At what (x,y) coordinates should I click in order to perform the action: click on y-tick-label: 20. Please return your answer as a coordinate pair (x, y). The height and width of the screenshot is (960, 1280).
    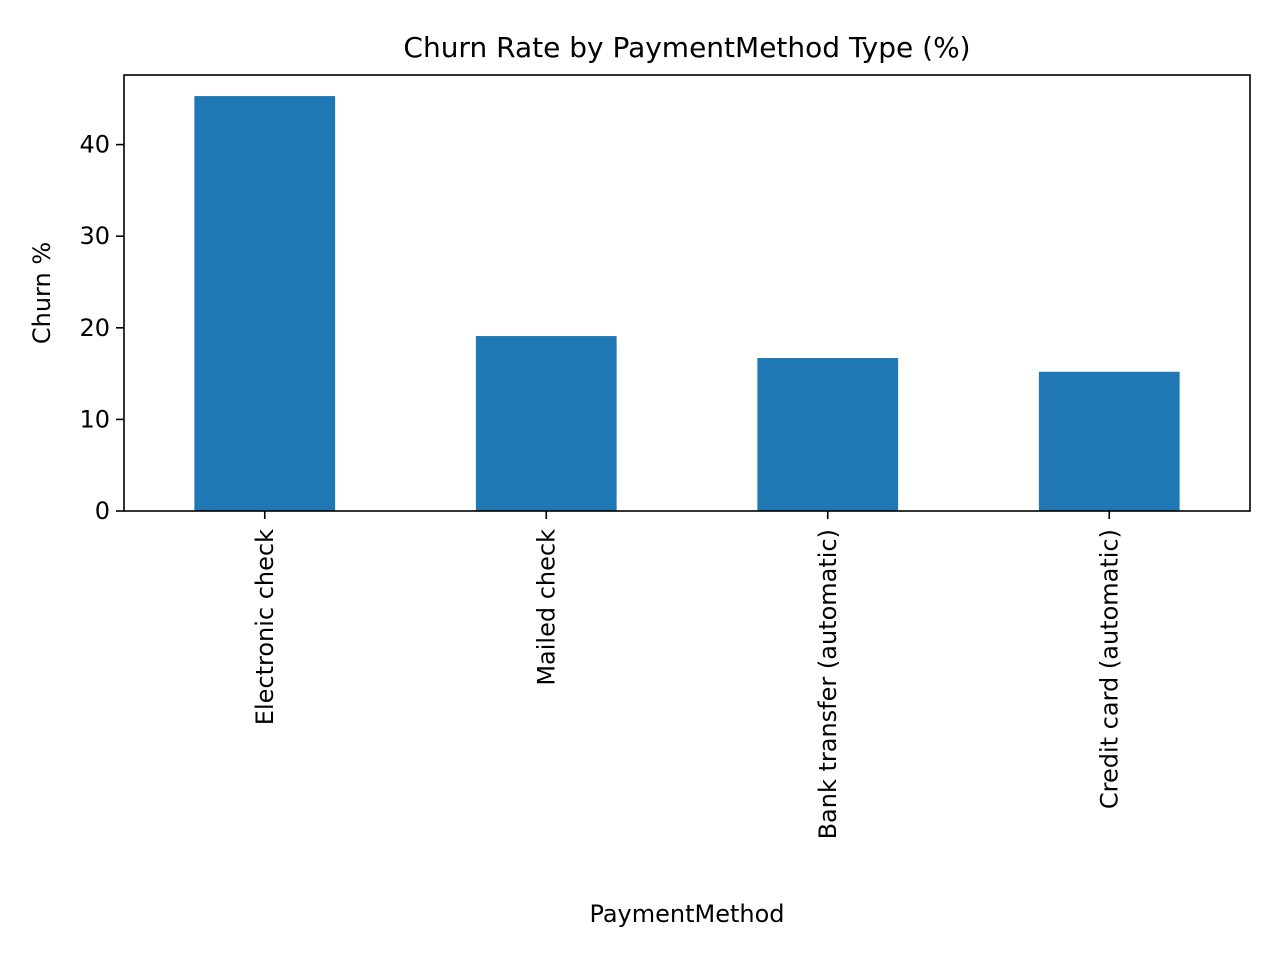
    Looking at the image, I should click on (94, 328).